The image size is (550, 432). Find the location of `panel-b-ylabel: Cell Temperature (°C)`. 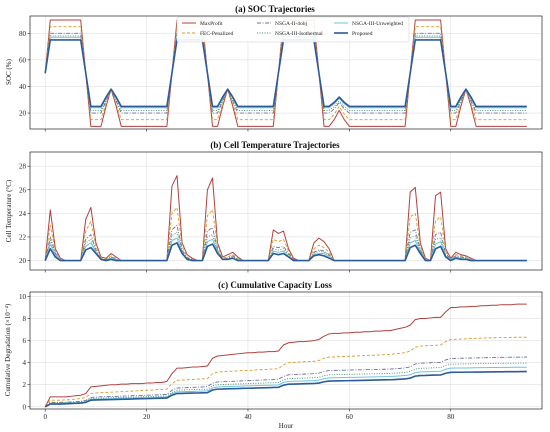

panel-b-ylabel: Cell Temperature (°C) is located at coordinates (9, 210).